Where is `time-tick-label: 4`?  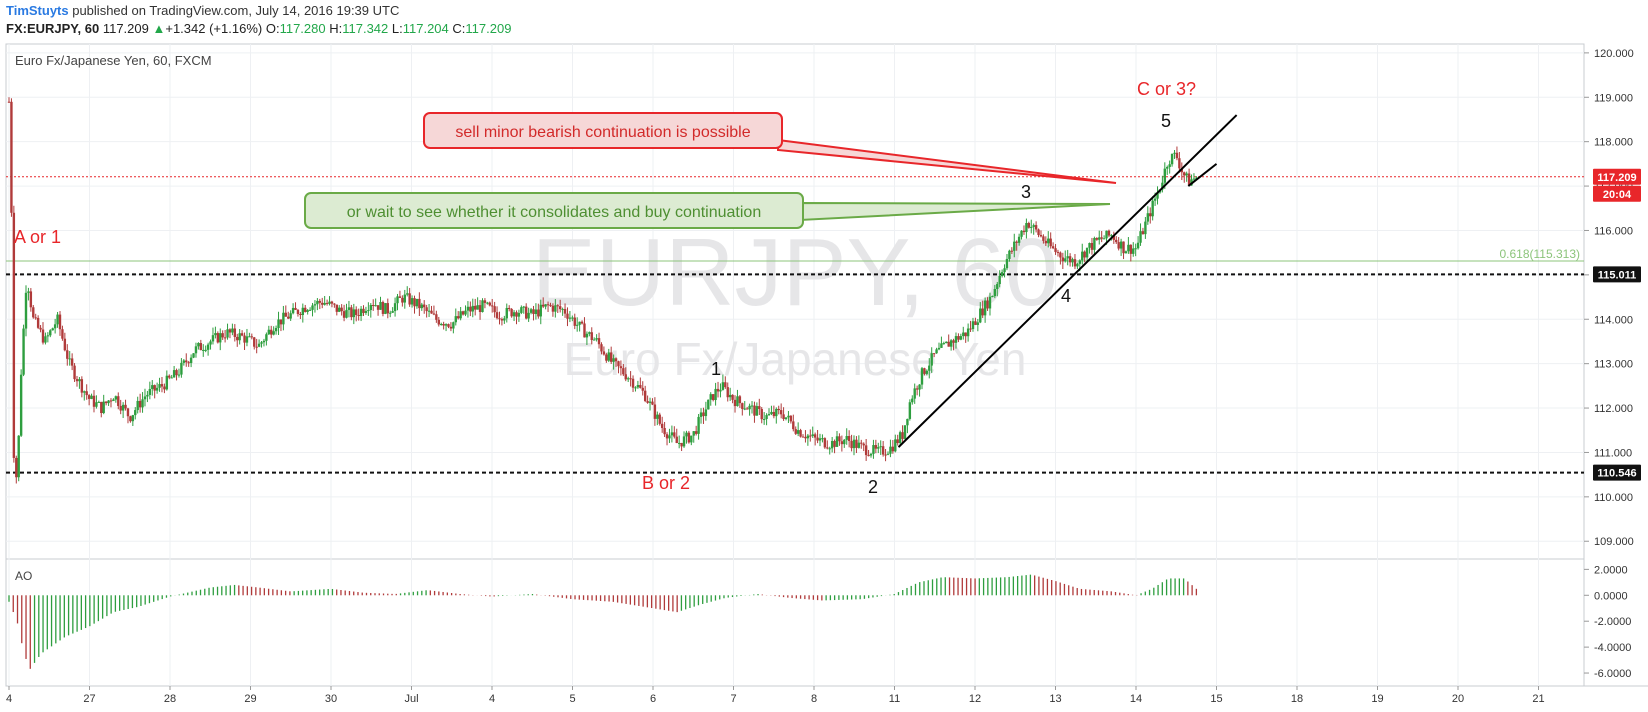
time-tick-label: 4 is located at coordinates (492, 699).